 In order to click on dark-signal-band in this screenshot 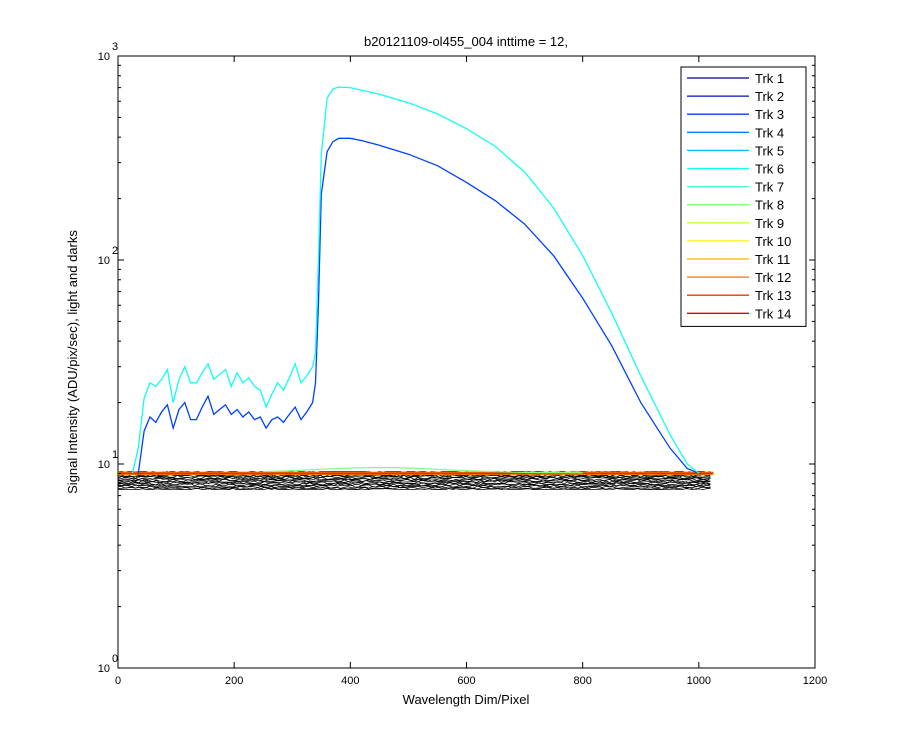, I will do `click(415, 478)`.